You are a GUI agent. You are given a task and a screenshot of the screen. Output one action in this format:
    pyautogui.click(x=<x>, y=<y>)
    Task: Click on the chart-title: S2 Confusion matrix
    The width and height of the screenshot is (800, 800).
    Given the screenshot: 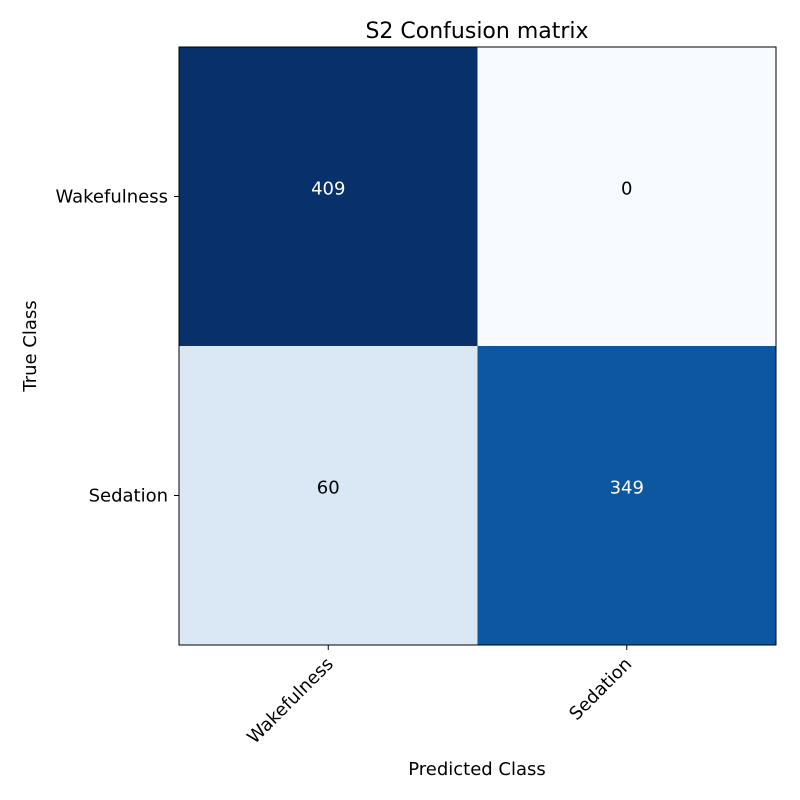 What is the action you would take?
    pyautogui.click(x=476, y=31)
    